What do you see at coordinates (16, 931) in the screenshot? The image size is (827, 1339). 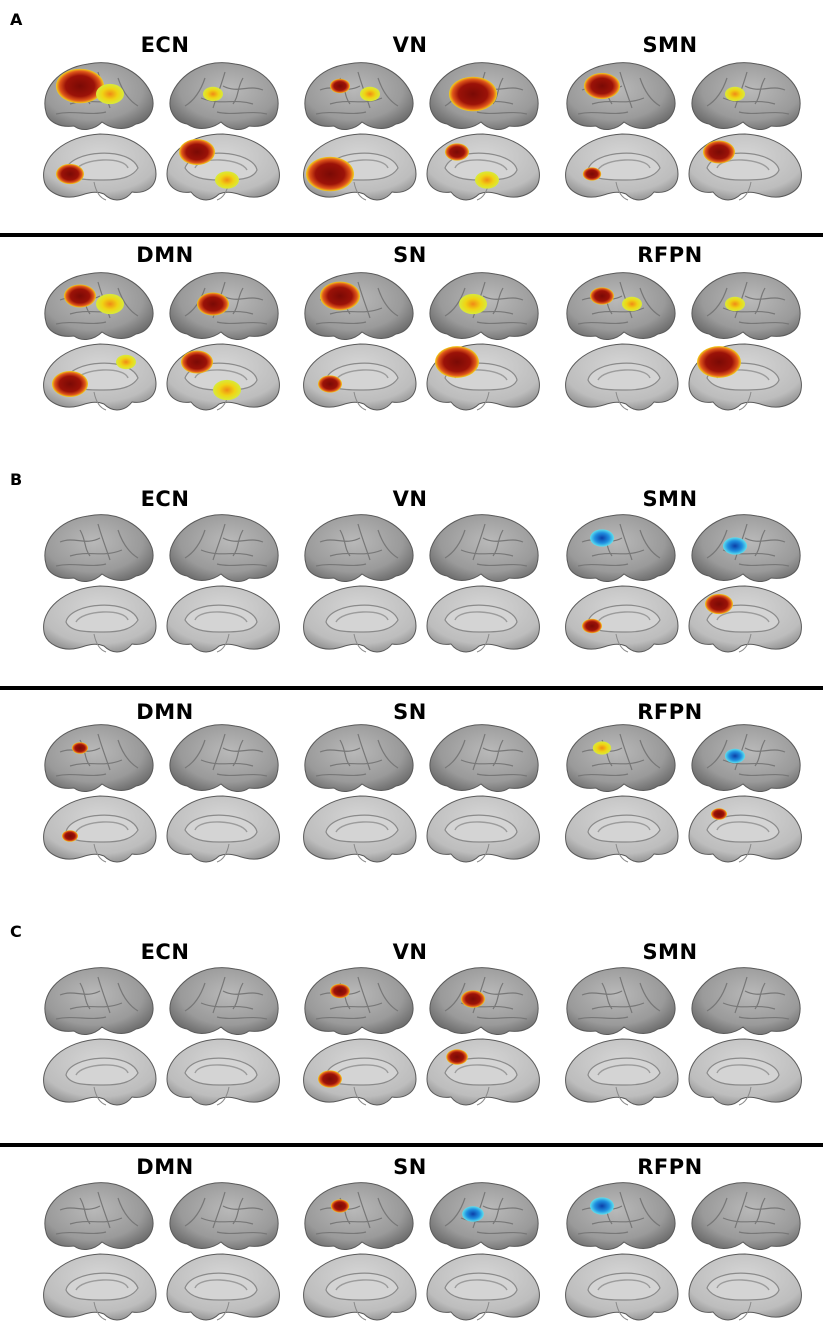 I see `panel-letter-c: C` at bounding box center [16, 931].